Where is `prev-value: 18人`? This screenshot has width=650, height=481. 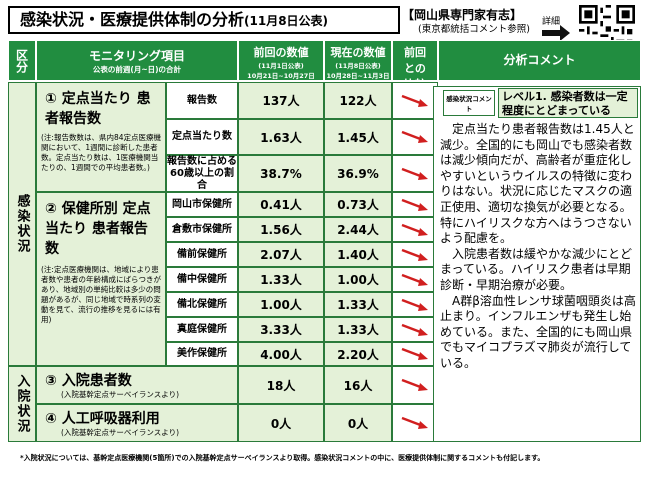 prev-value: 18人 is located at coordinates (281, 385).